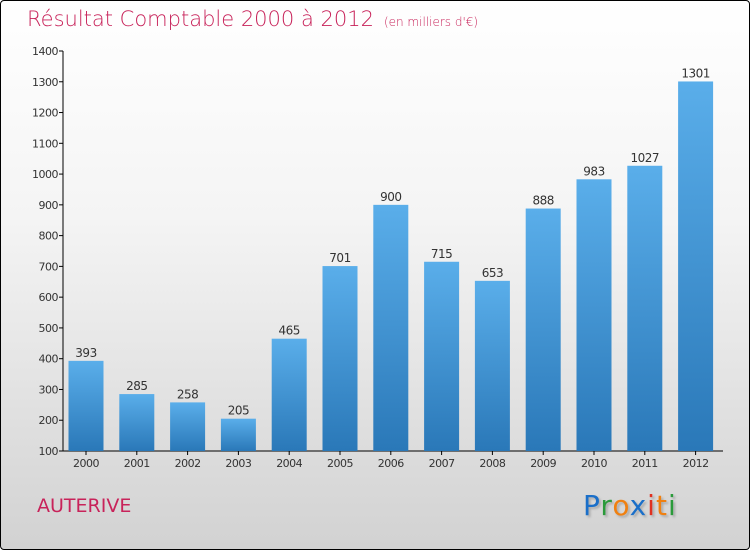  Describe the element at coordinates (696, 463) in the screenshot. I see `x-tick-label: 2012` at that location.